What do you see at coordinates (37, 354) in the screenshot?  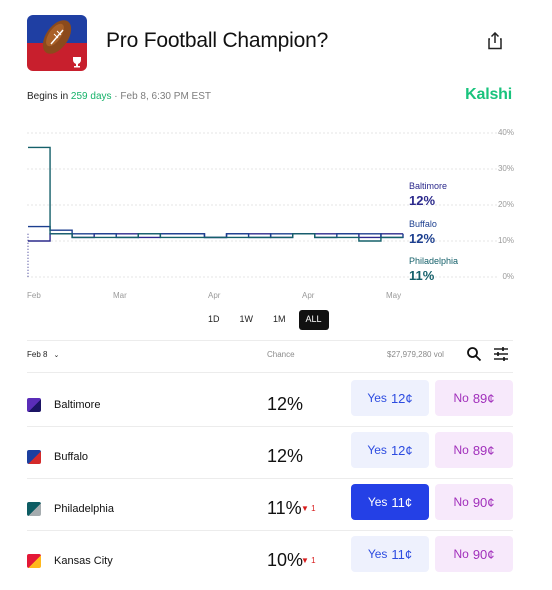 I see `date-selector-label: Feb 8` at bounding box center [37, 354].